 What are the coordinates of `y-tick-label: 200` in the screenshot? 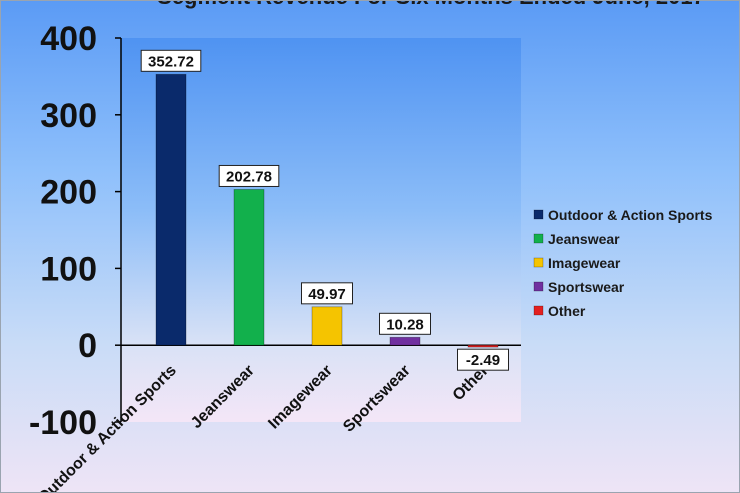 It's located at (68, 193).